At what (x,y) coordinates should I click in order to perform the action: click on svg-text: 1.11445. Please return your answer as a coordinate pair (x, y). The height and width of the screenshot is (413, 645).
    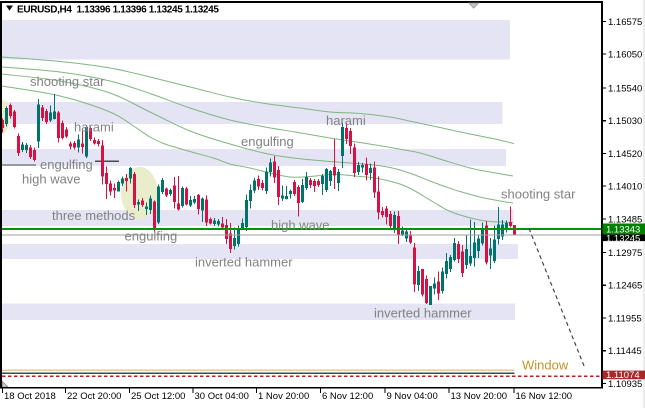
    Looking at the image, I should click on (625, 351).